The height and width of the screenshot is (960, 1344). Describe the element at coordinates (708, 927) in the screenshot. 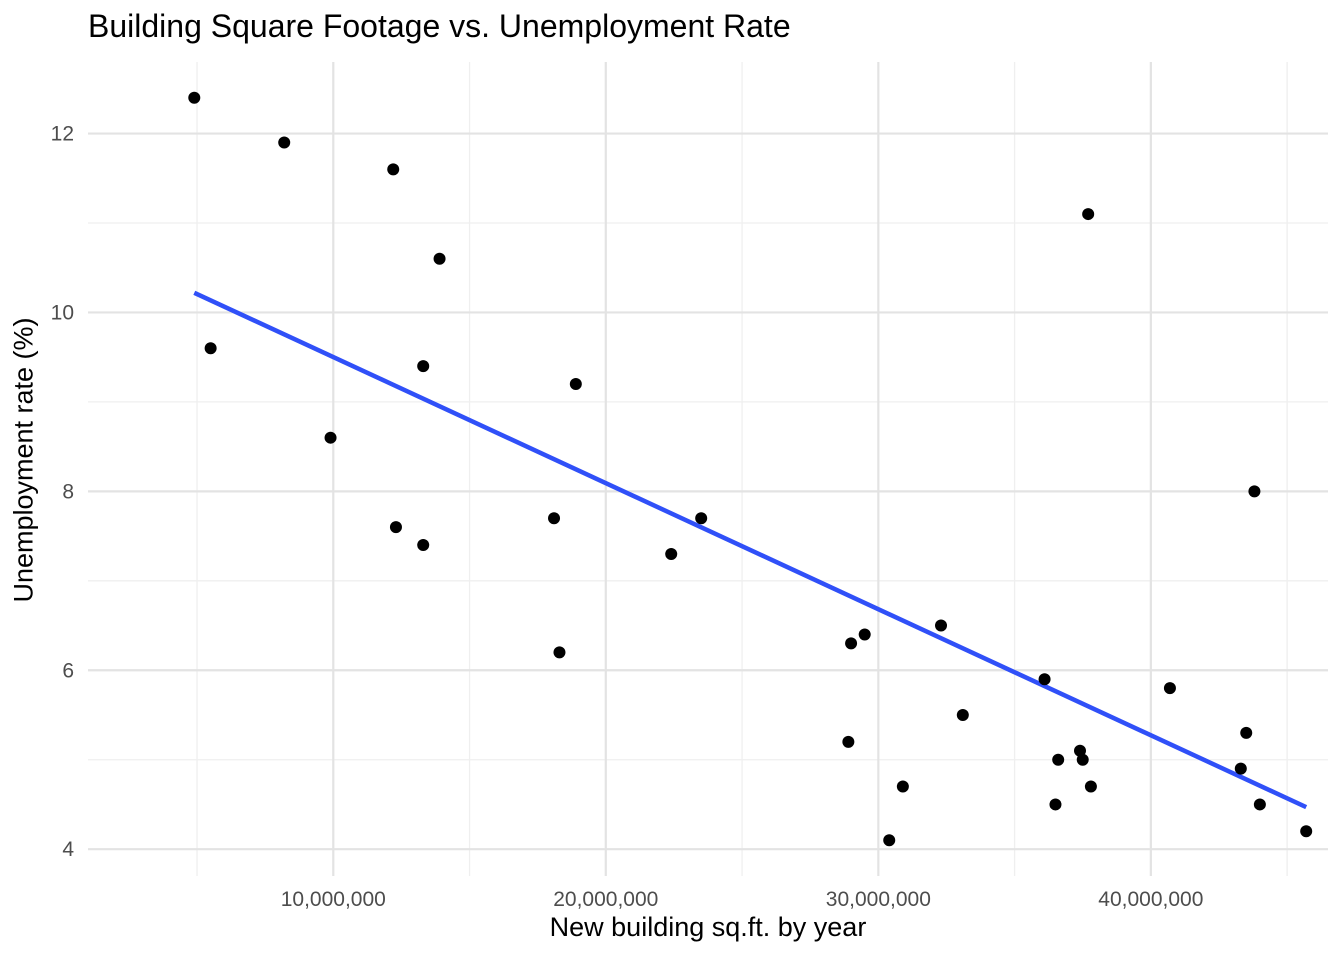

I see `x-axis-label: New building sq.ft. by year` at that location.